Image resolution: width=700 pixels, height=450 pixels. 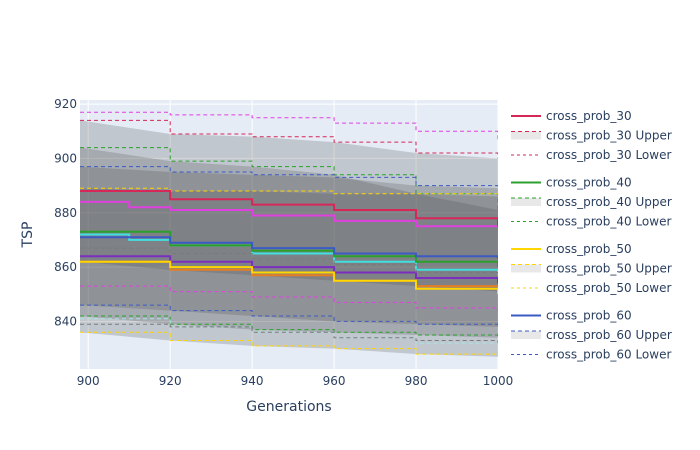 What do you see at coordinates (589, 316) in the screenshot?
I see `legend-label: cross_prob_60` at bounding box center [589, 316].